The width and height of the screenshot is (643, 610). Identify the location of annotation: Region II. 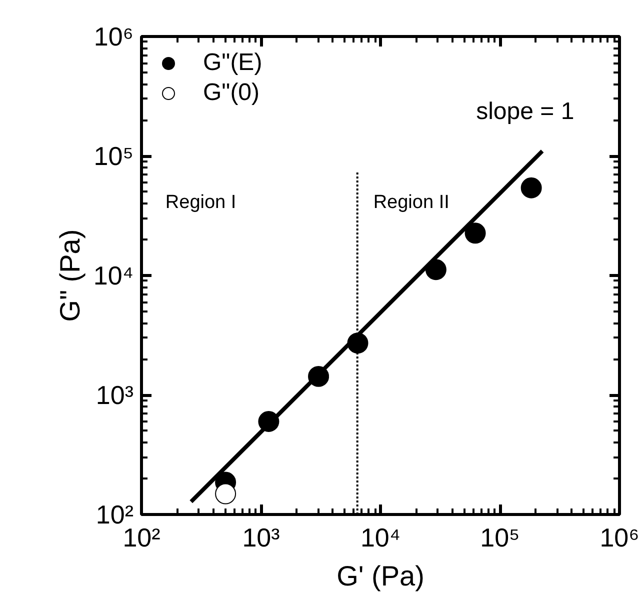
(411, 202).